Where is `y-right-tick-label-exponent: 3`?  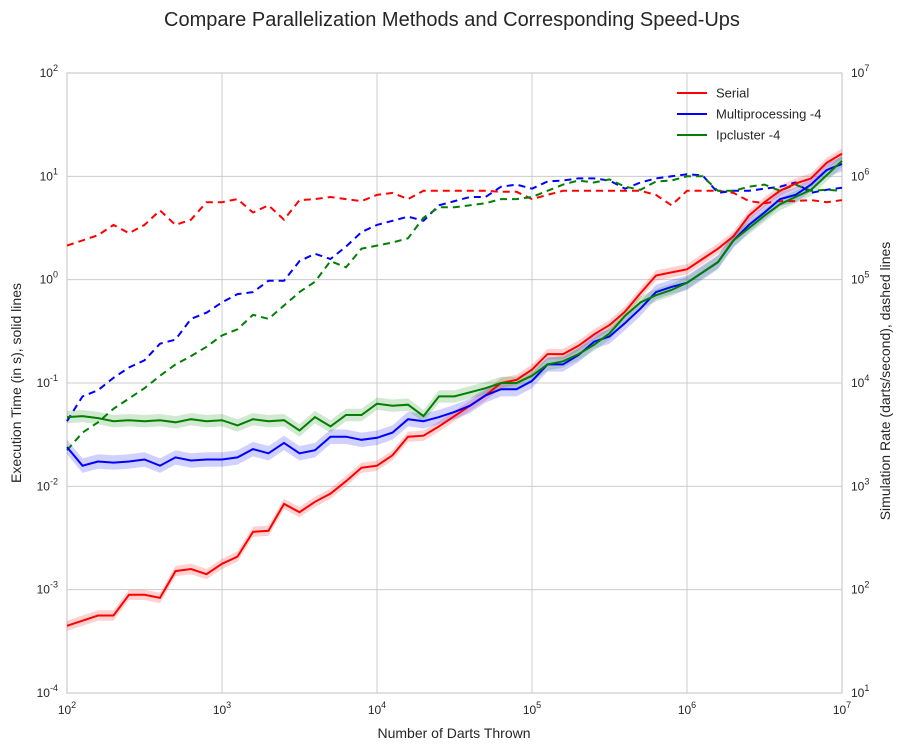
y-right-tick-label-exponent: 3 is located at coordinates (866, 481).